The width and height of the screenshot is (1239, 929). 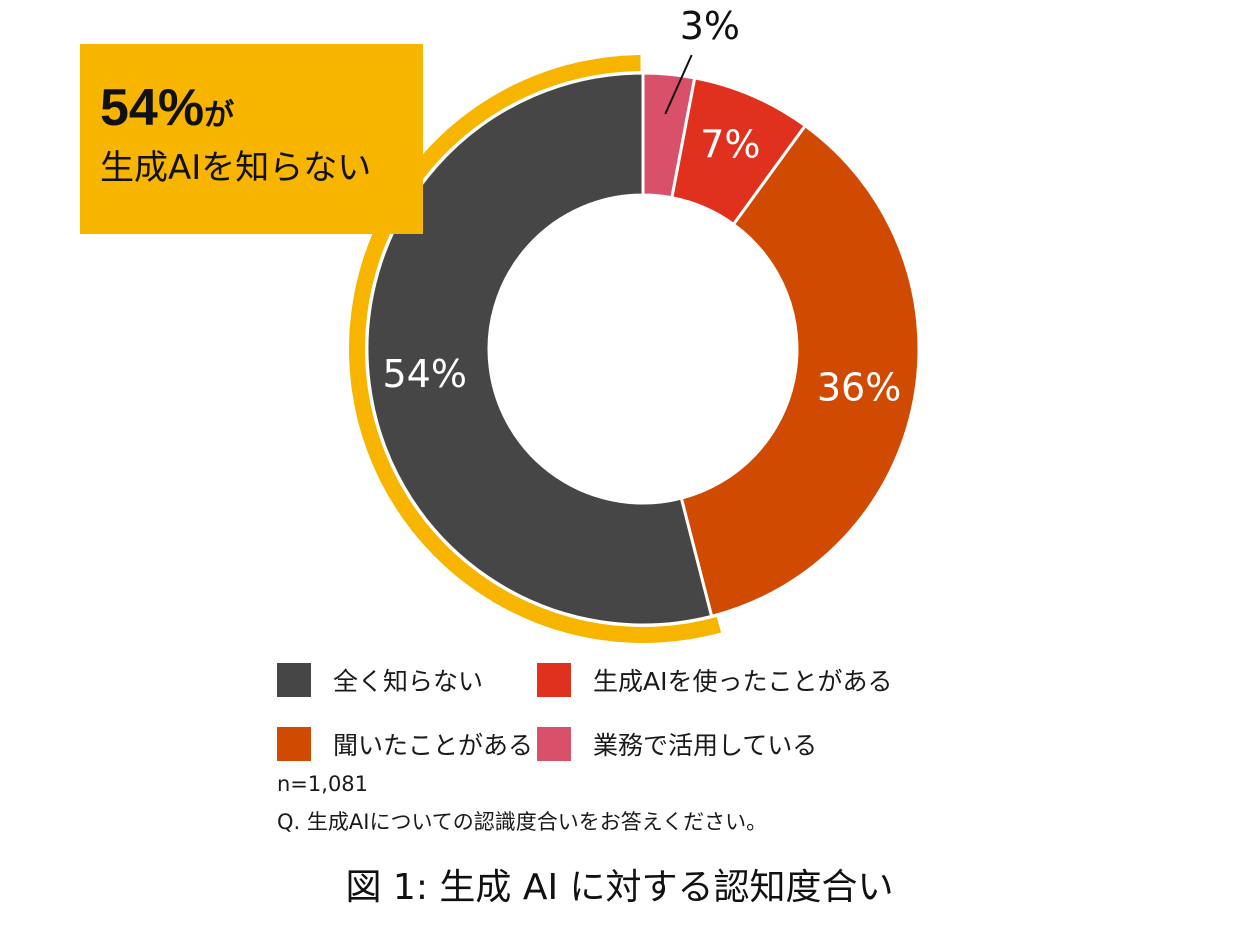 I want to click on legend-item-heard: 聞いたことがある, so click(x=405, y=744).